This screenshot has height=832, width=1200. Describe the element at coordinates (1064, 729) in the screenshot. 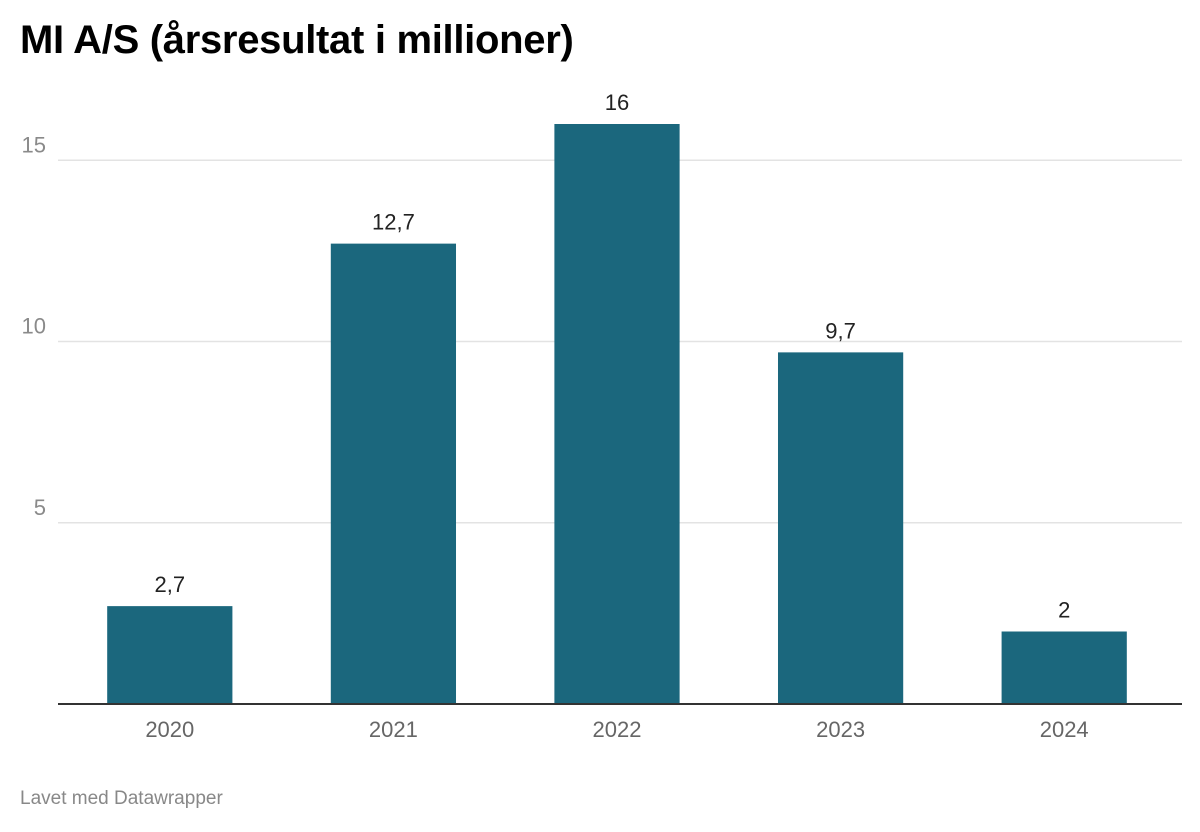

I see `x-tick-label: 2024` at that location.